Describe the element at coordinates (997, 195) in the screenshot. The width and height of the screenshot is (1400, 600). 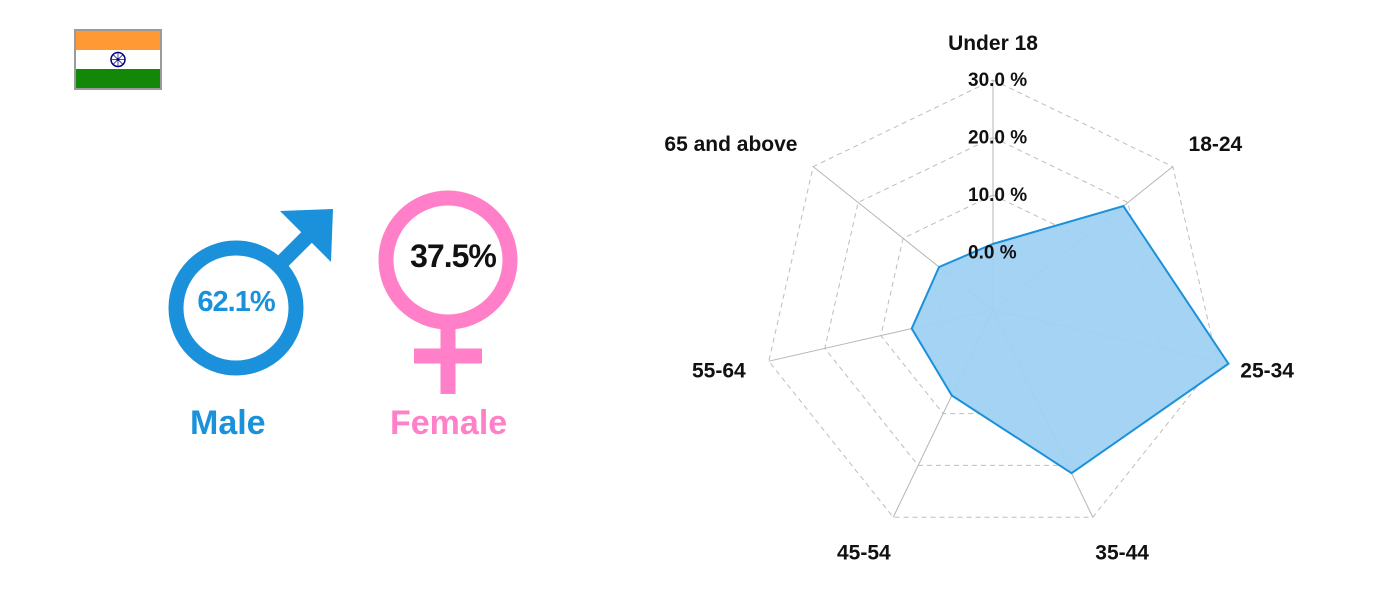
I see `tick-label: 10.0 %` at that location.